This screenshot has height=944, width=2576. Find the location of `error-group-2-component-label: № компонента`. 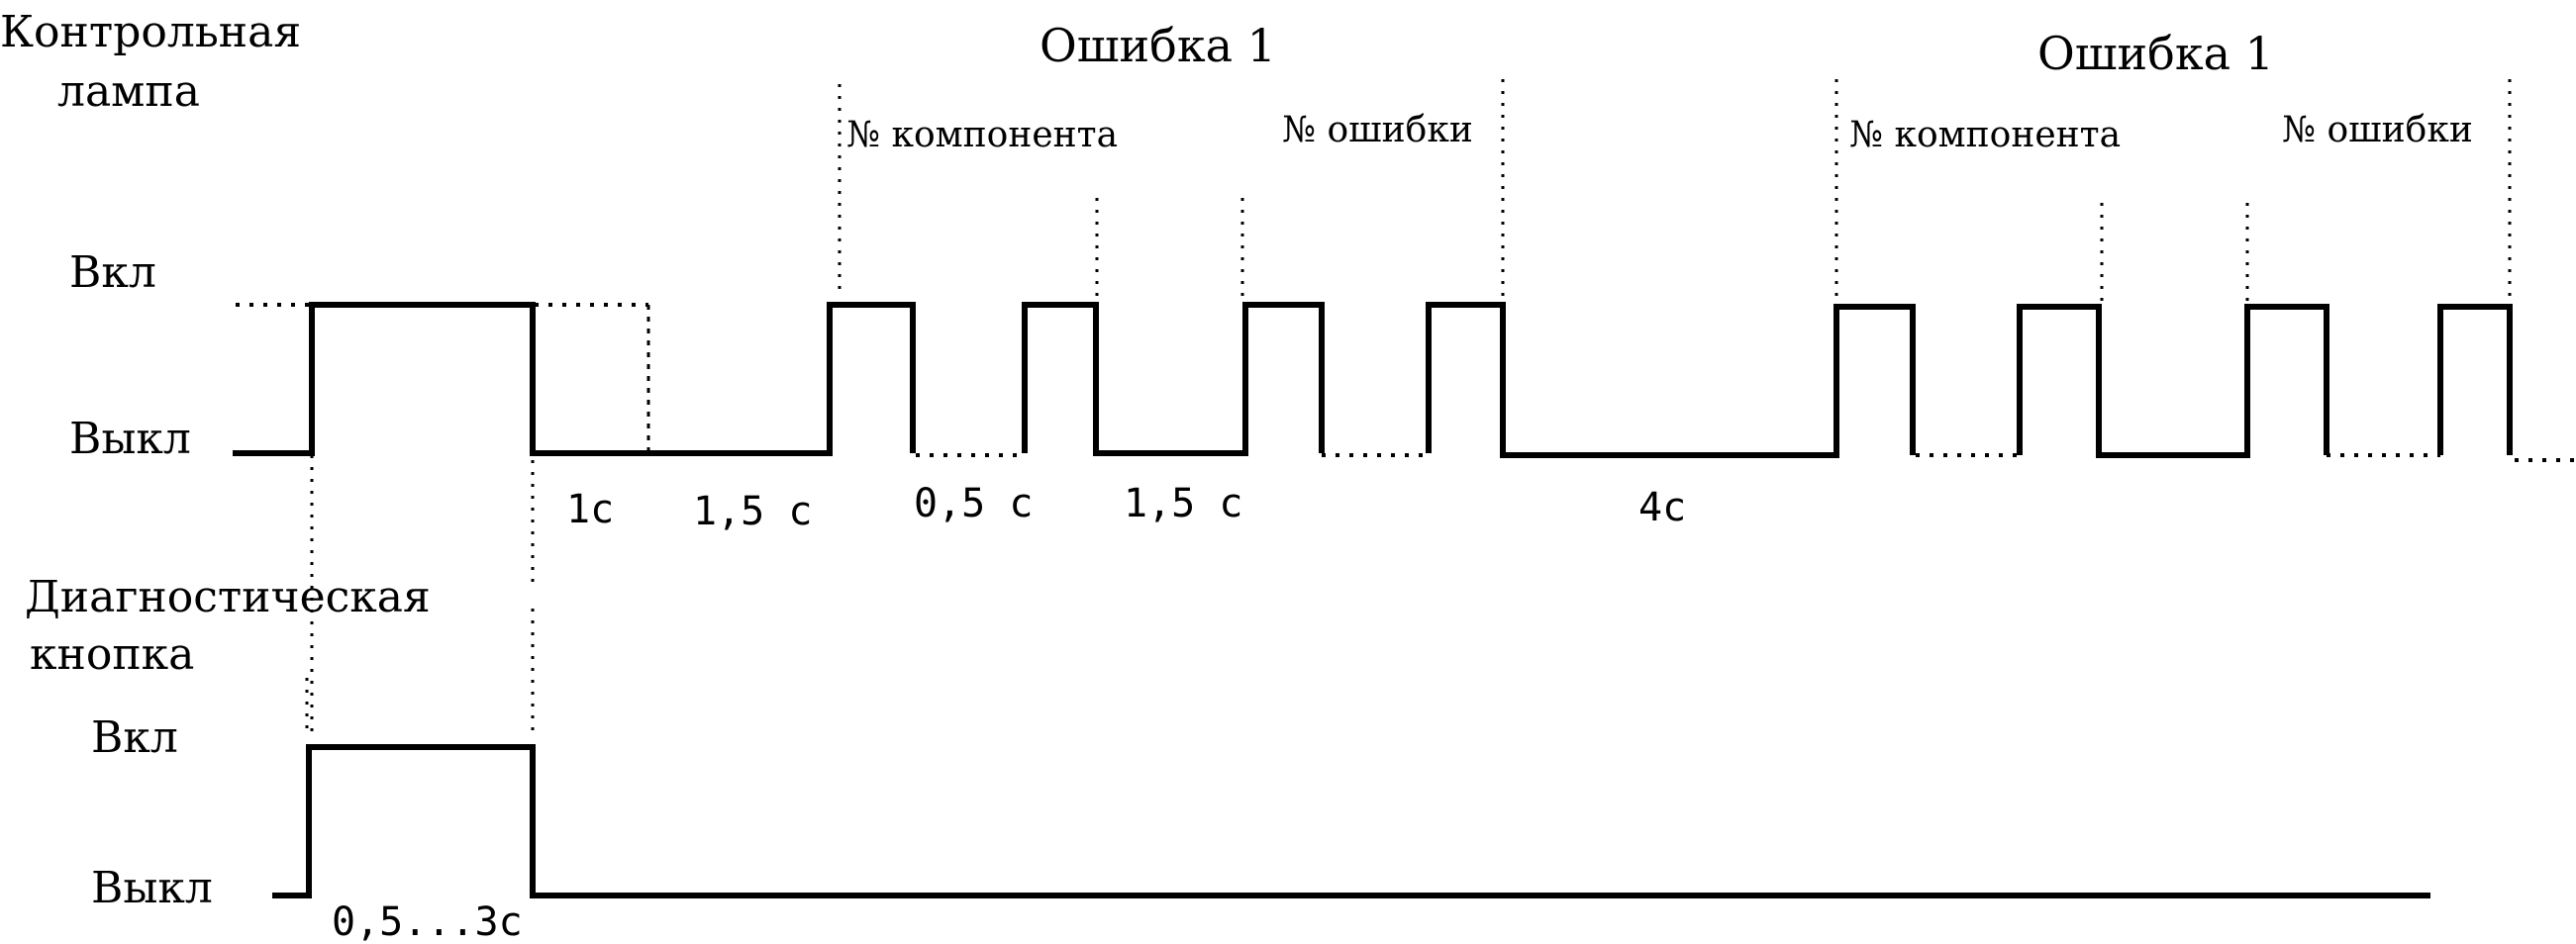

error-group-2-component-label: № компонента is located at coordinates (1985, 135).